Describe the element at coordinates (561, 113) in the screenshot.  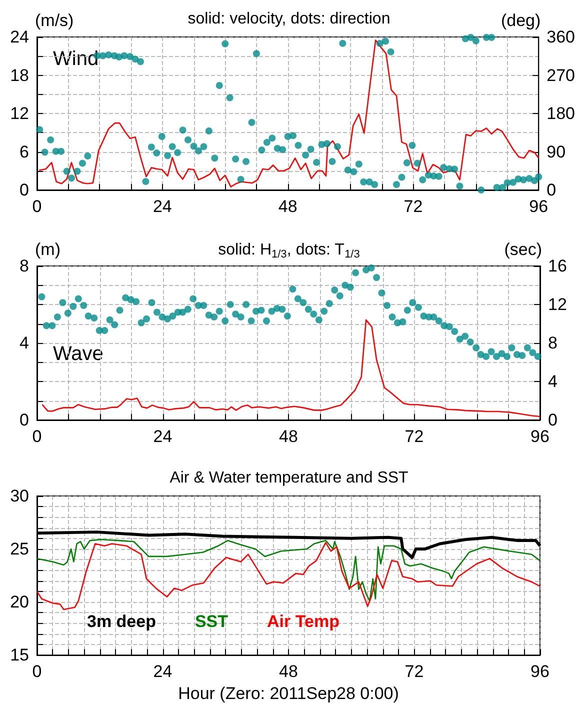
I see `y2-tick-label: 180` at that location.